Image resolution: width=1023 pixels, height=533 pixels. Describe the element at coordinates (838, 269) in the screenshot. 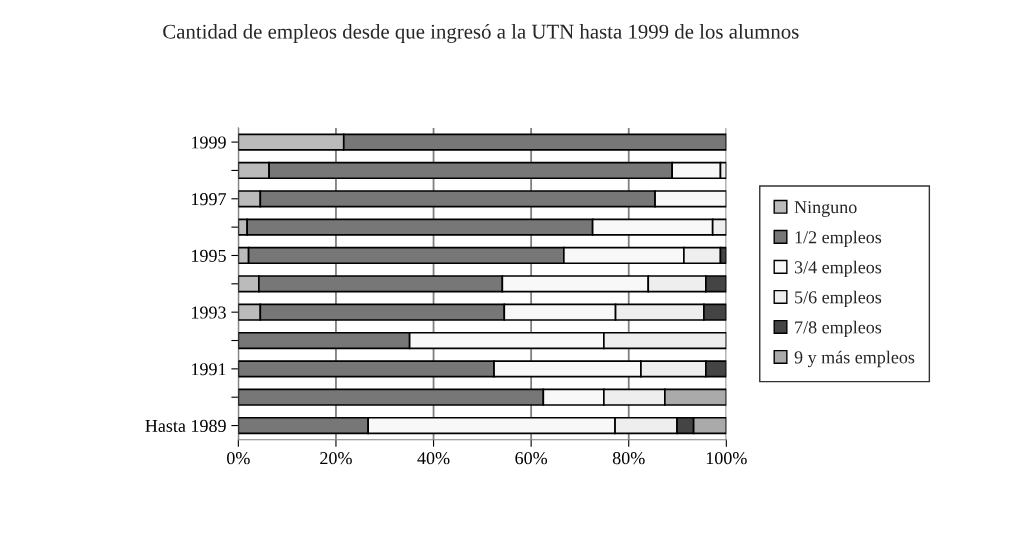

I see `legend-label: 3/4 empleos` at that location.